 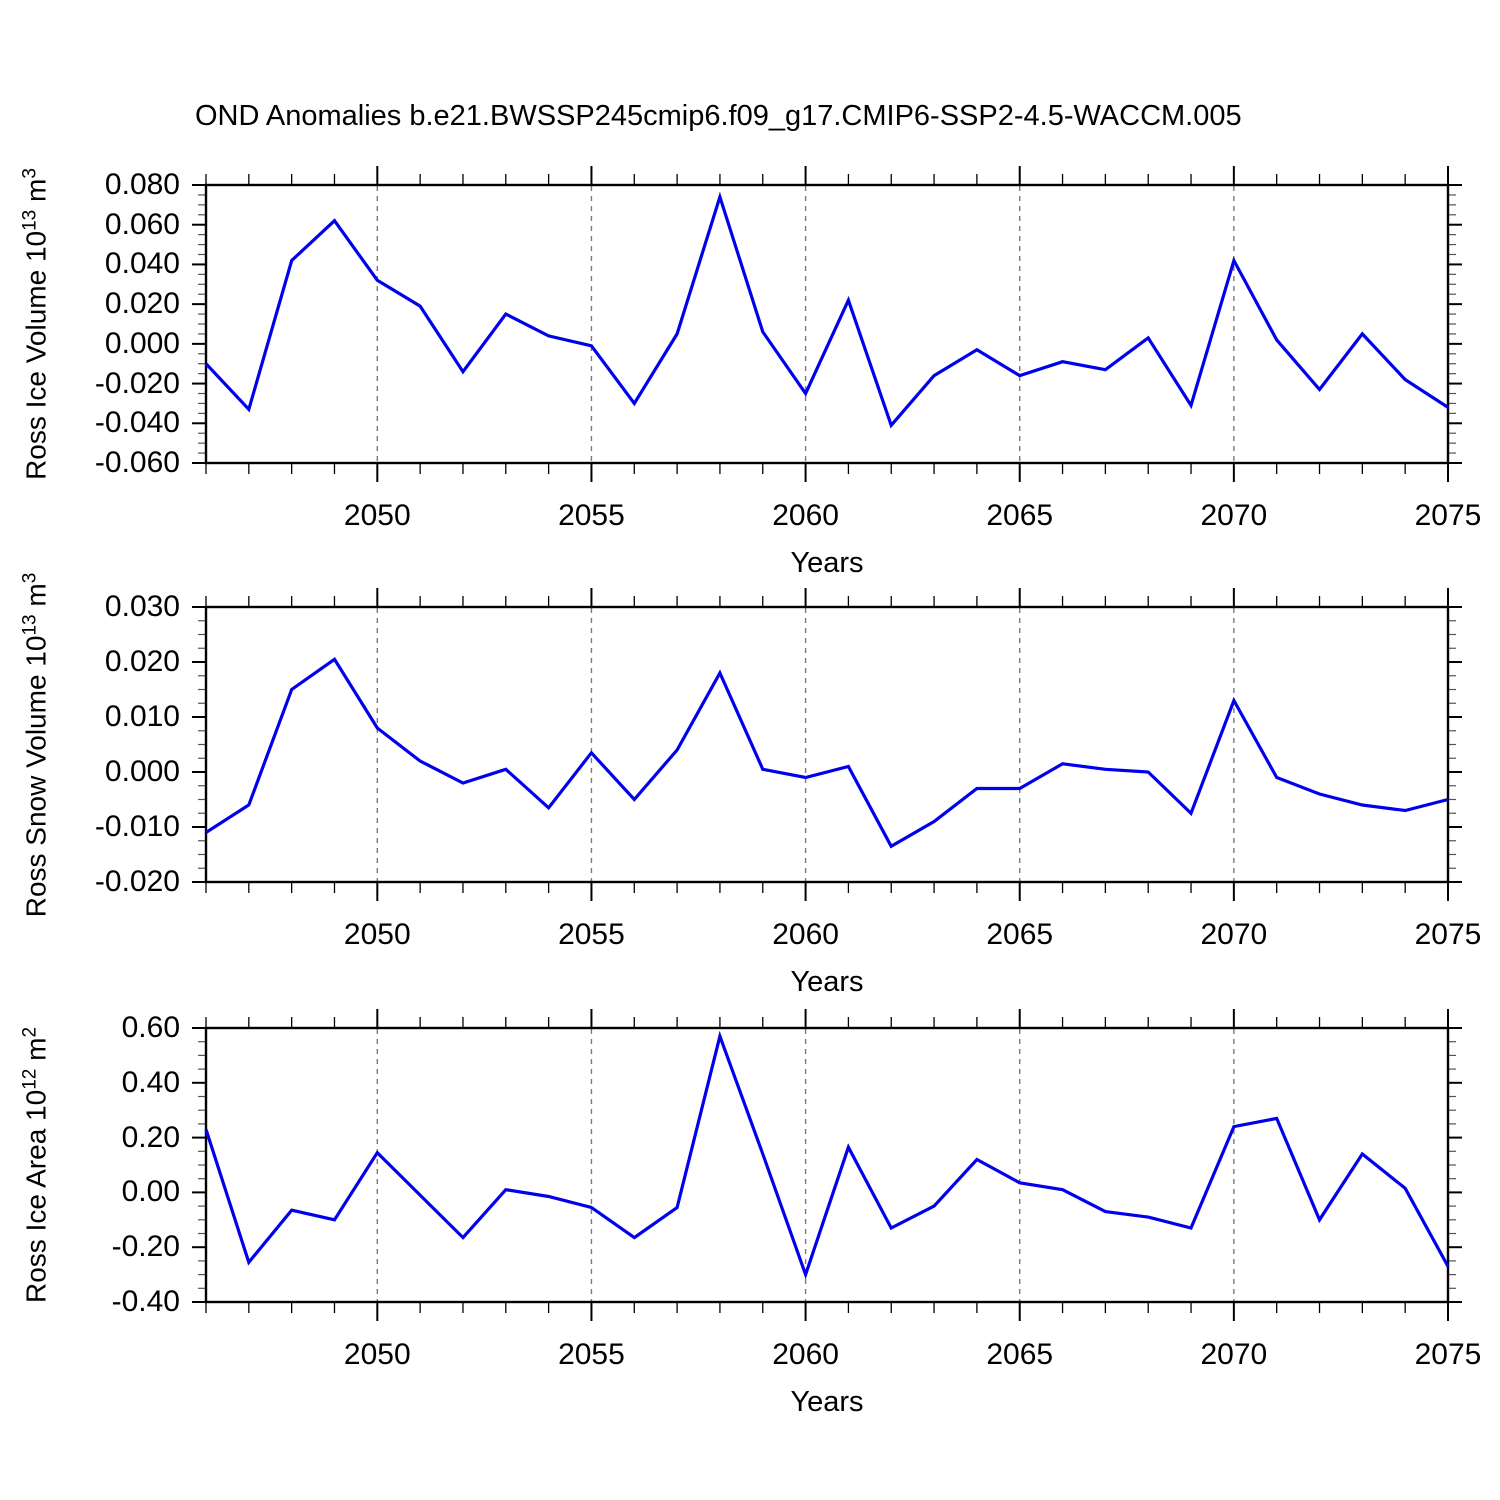 What do you see at coordinates (137, 826) in the screenshot?
I see `y-tick-label: -0.010` at bounding box center [137, 826].